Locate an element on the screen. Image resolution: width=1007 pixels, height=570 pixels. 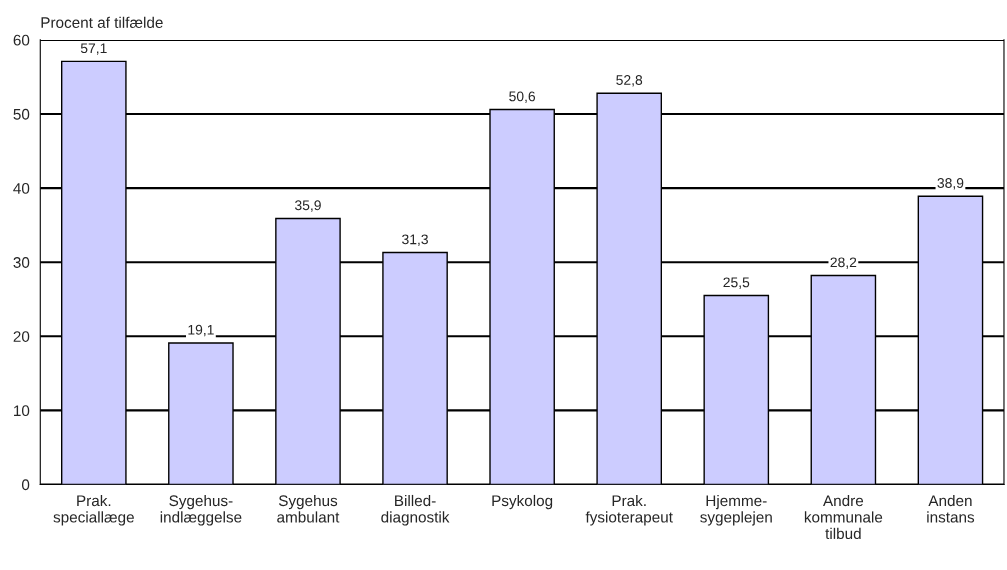
y-tick-label: 40 is located at coordinates (21, 188).